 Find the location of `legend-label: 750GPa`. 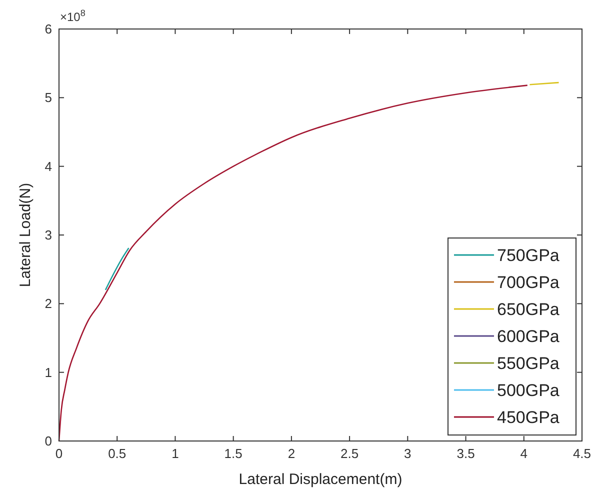

legend-label: 750GPa is located at coordinates (528, 255).